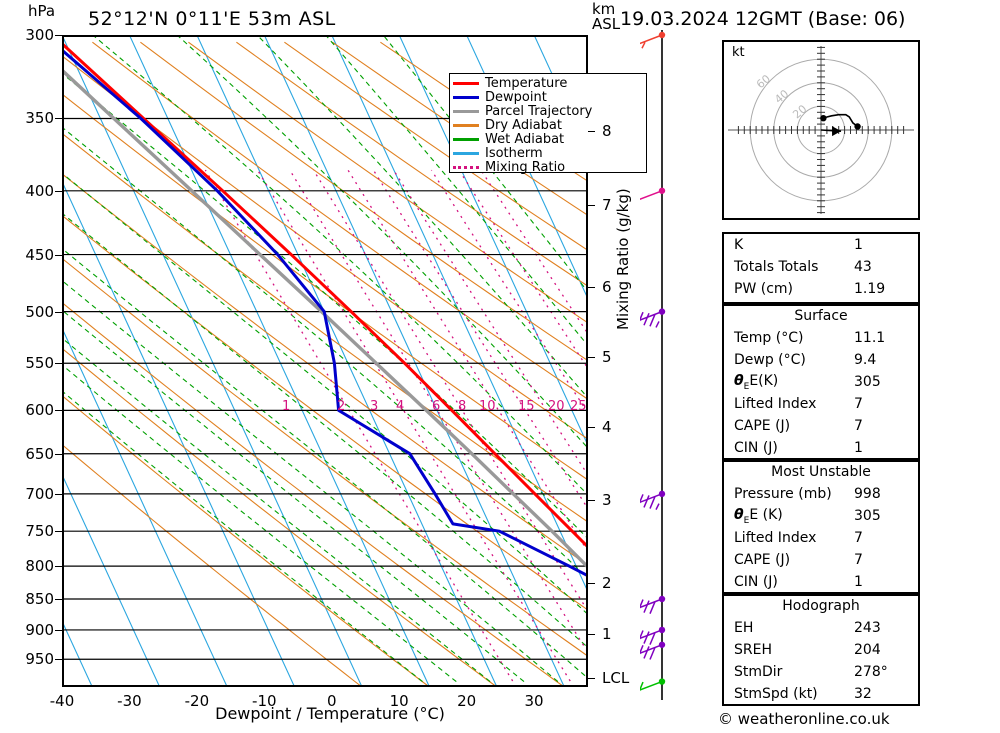 The width and height of the screenshot is (1000, 733). I want to click on height-tick-label: 3, so click(607, 500).